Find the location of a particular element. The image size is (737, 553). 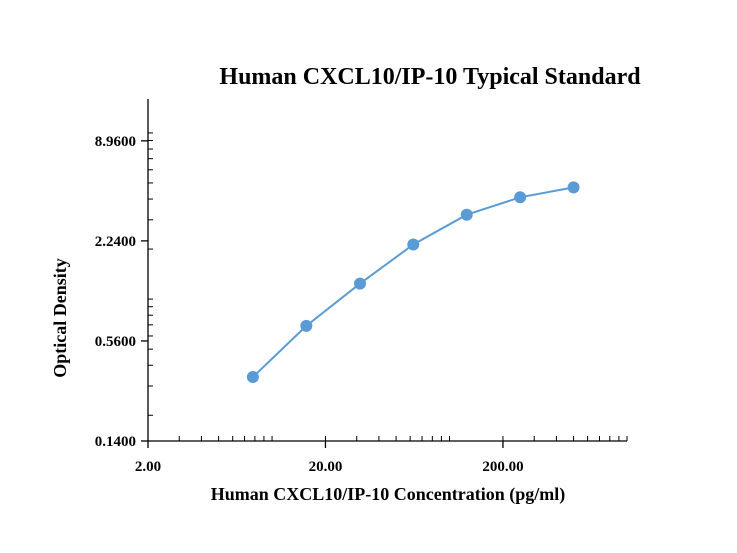

y-tick-label: 2.2400 is located at coordinates (115, 242).